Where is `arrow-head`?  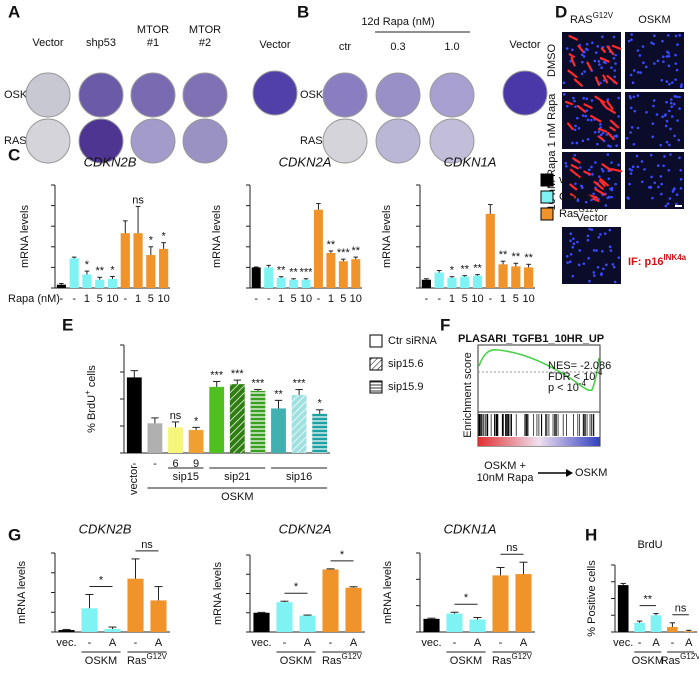 arrow-head is located at coordinates (569, 473).